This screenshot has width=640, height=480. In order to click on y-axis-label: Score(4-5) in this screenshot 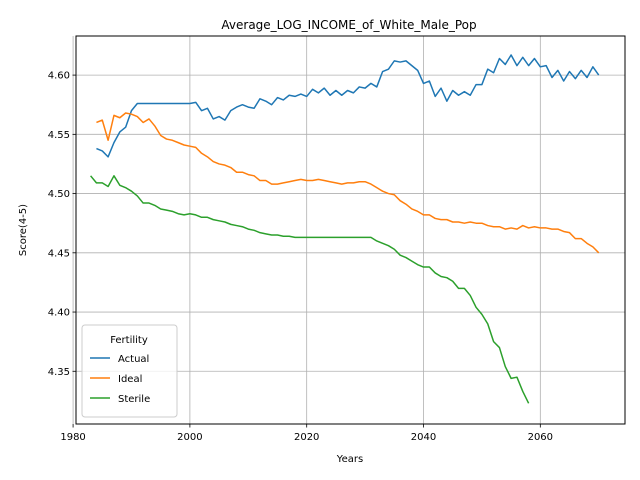, I will do `click(23, 230)`.